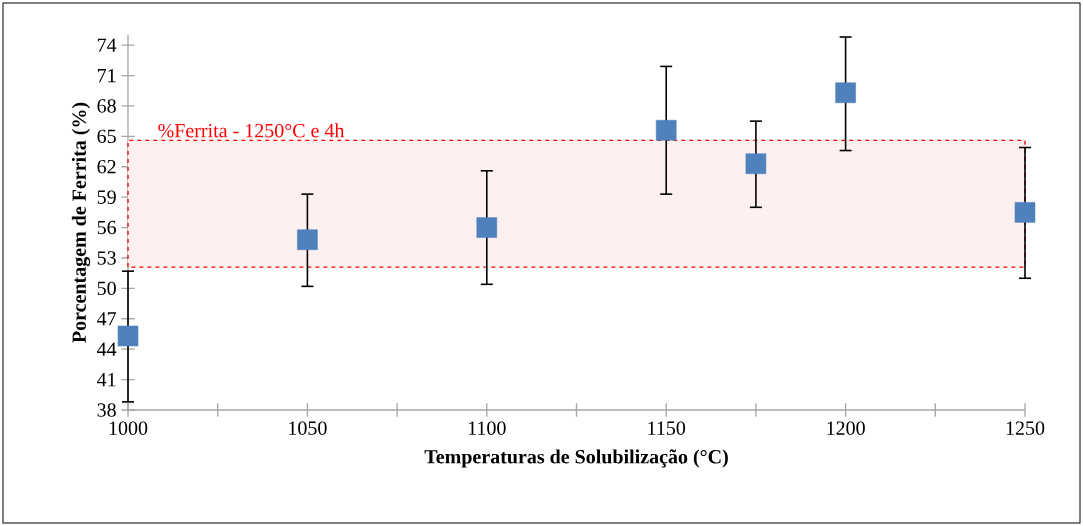  I want to click on x-tick-label: 1100, so click(487, 428).